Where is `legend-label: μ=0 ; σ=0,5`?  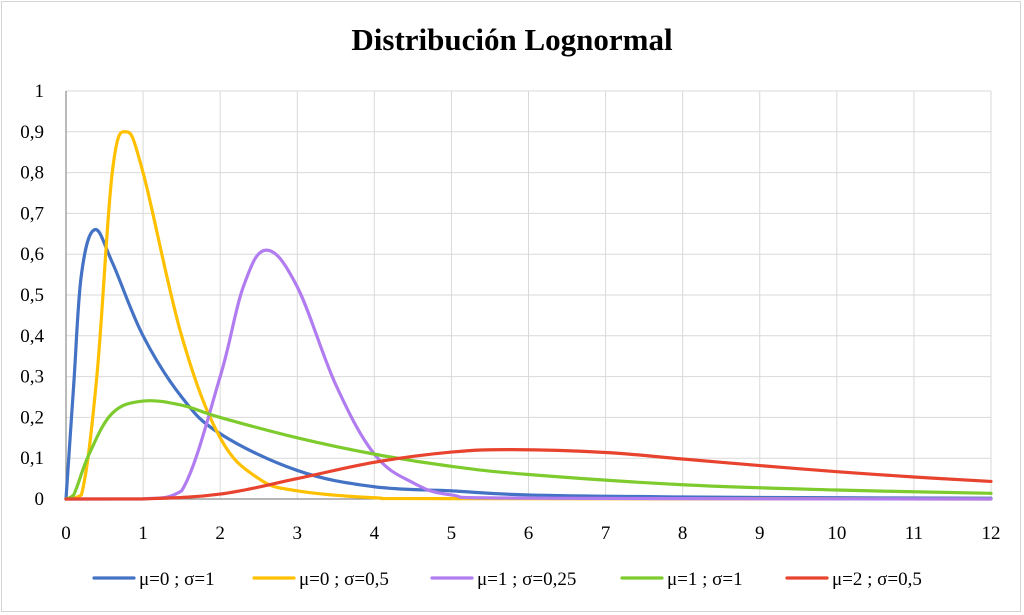 legend-label: μ=0 ; σ=0,5 is located at coordinates (344, 579).